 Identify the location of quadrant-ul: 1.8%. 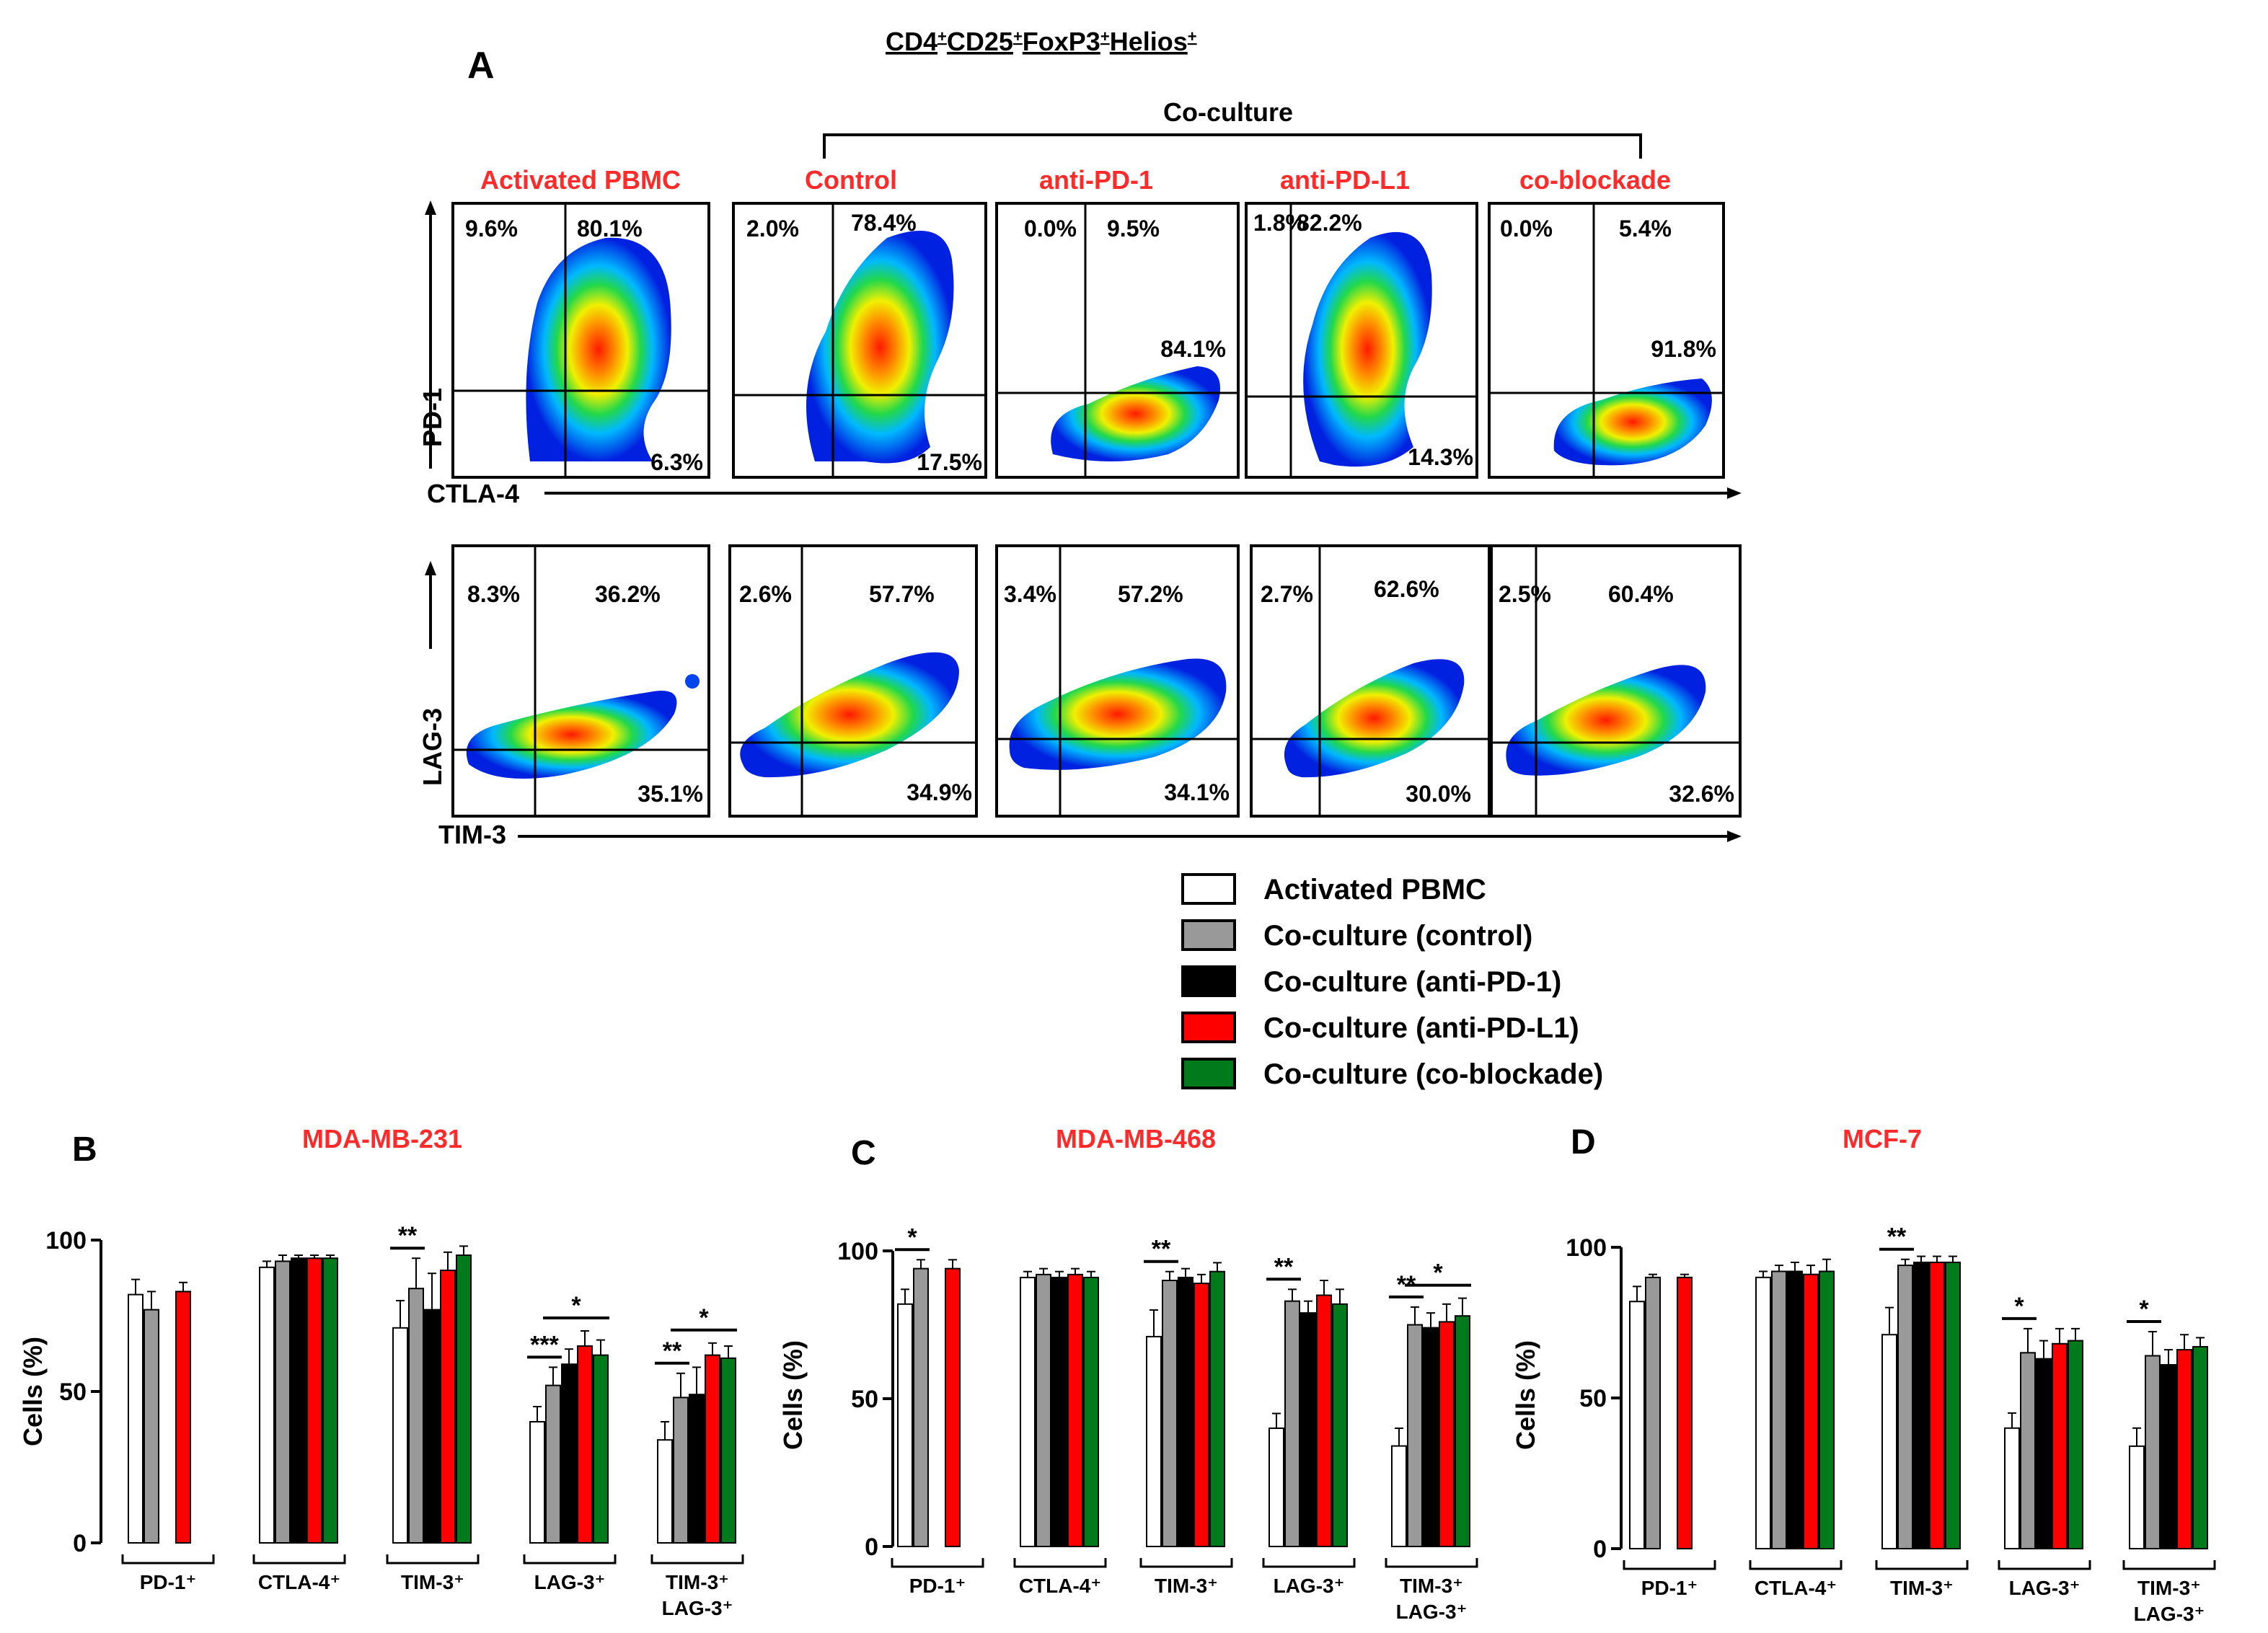
(1279, 223).